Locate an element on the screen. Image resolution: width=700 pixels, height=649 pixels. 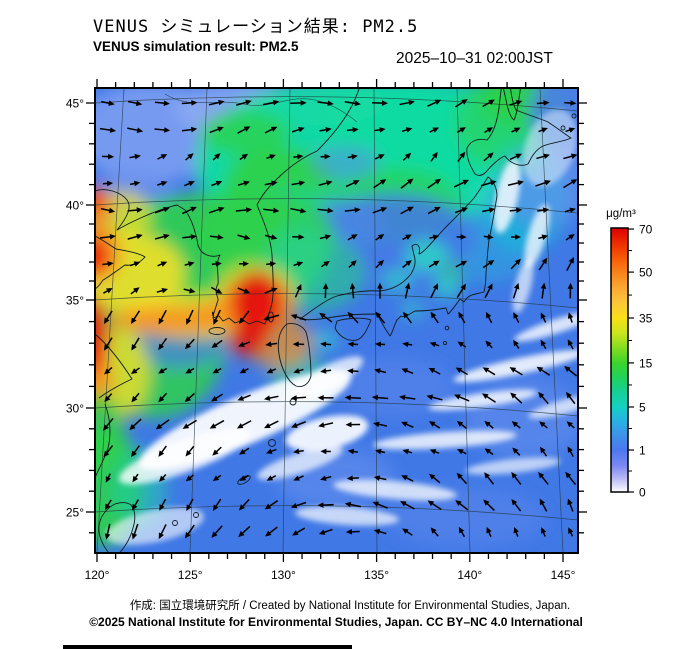
colorbar-tick-label: 35 is located at coordinates (646, 319).